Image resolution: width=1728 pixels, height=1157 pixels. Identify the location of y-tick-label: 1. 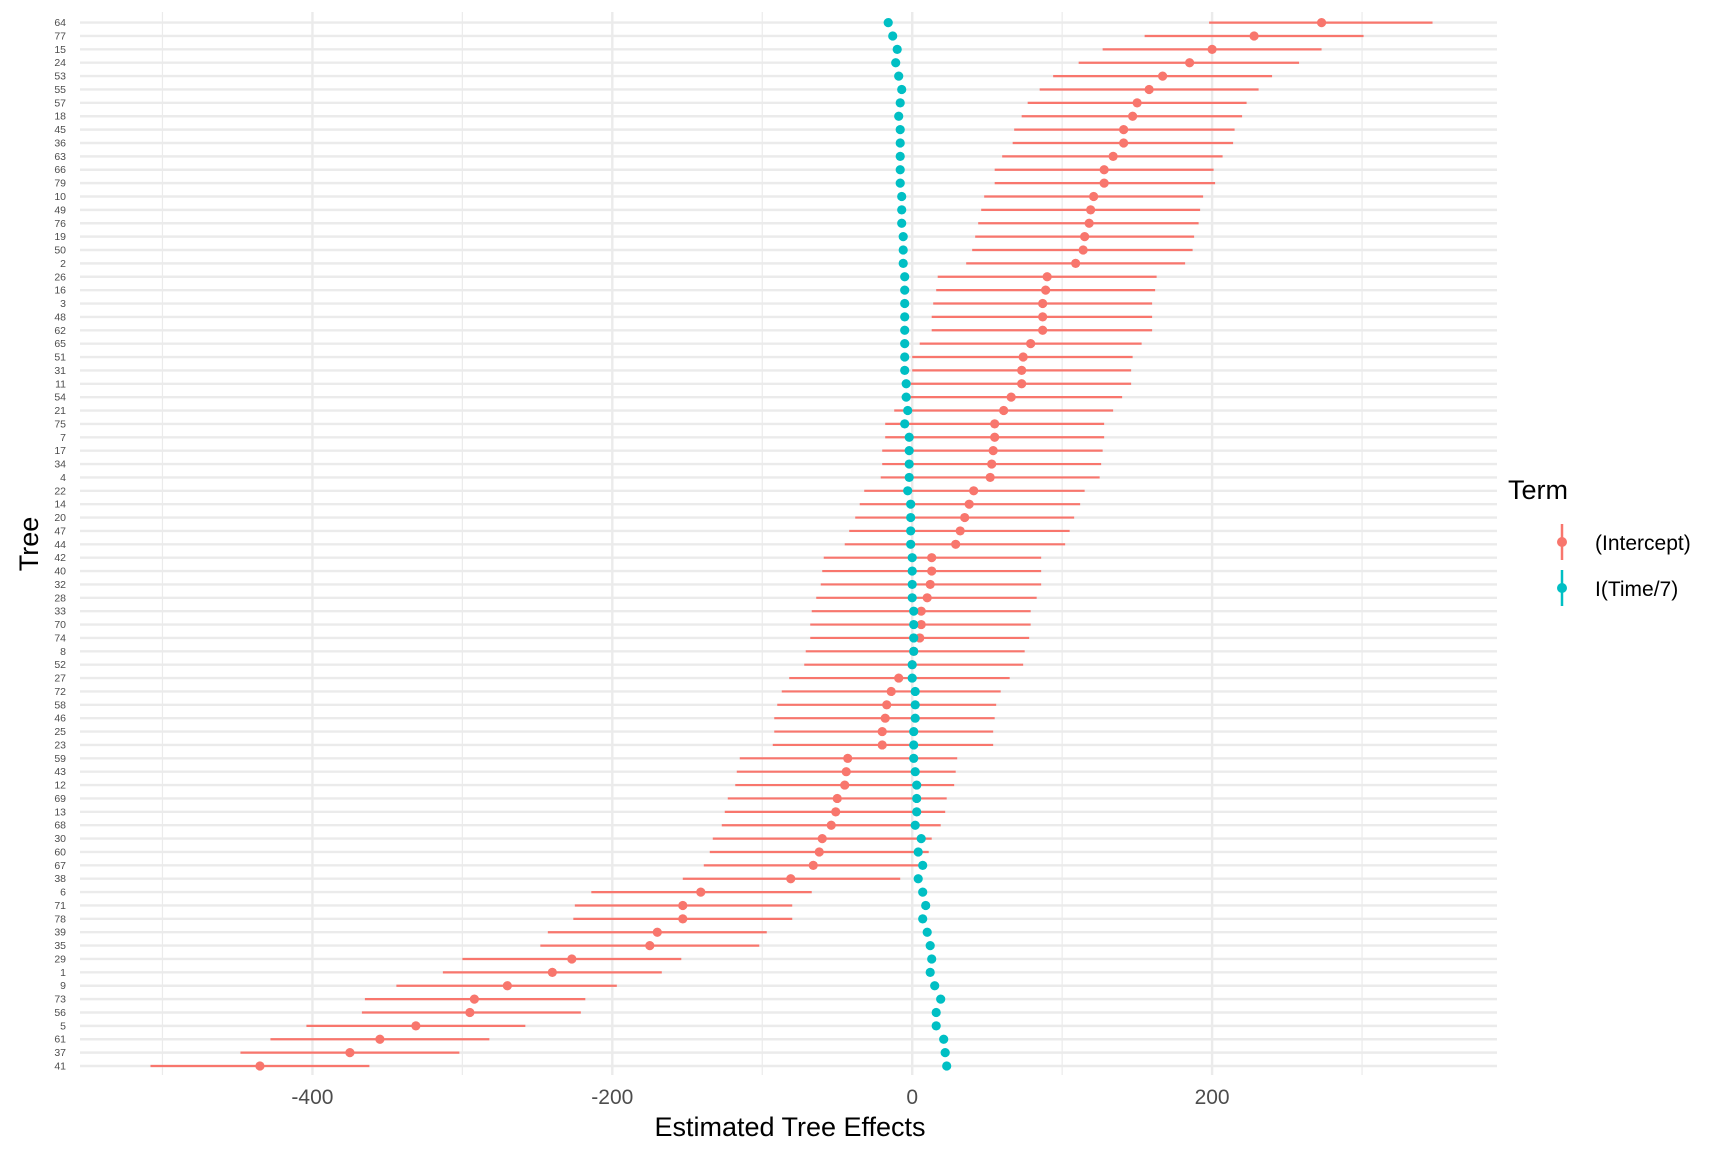
(63, 973).